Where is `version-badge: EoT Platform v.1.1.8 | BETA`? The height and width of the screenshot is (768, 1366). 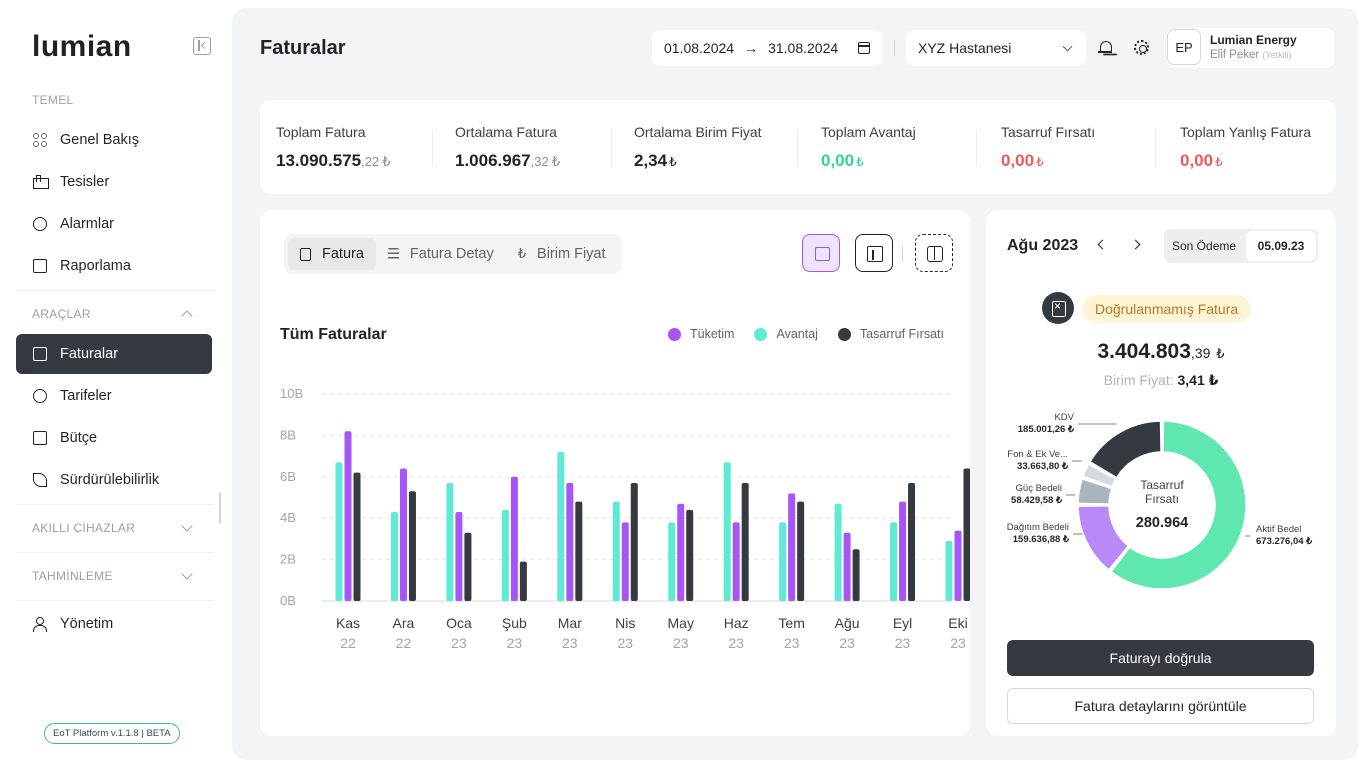
version-badge: EoT Platform v.1.1.8 | BETA is located at coordinates (112, 733).